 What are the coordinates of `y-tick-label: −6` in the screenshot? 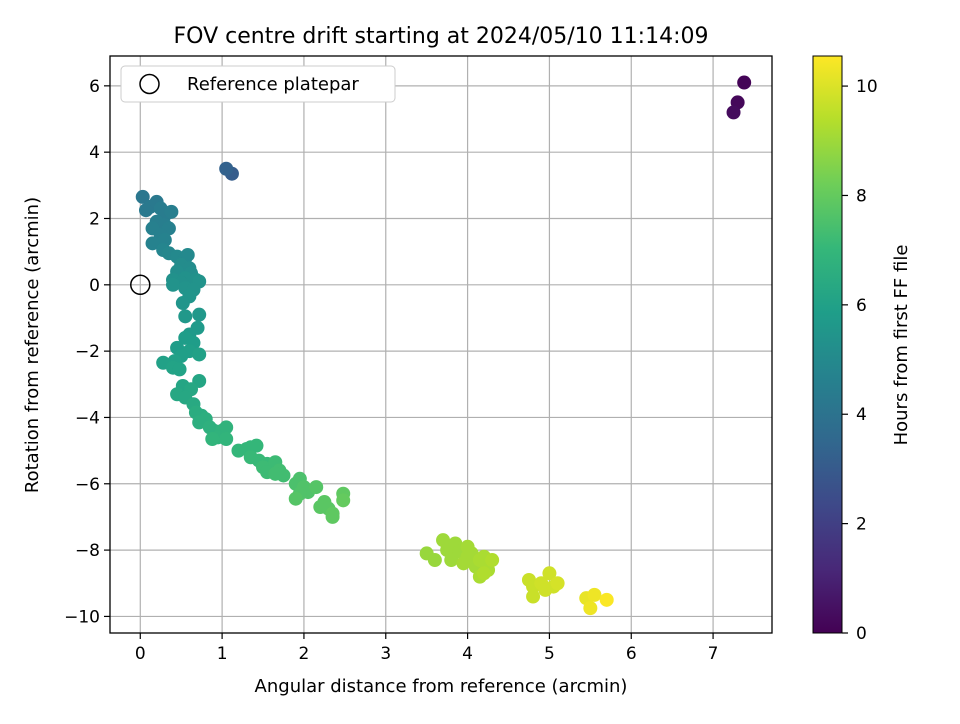 It's located at (87, 485).